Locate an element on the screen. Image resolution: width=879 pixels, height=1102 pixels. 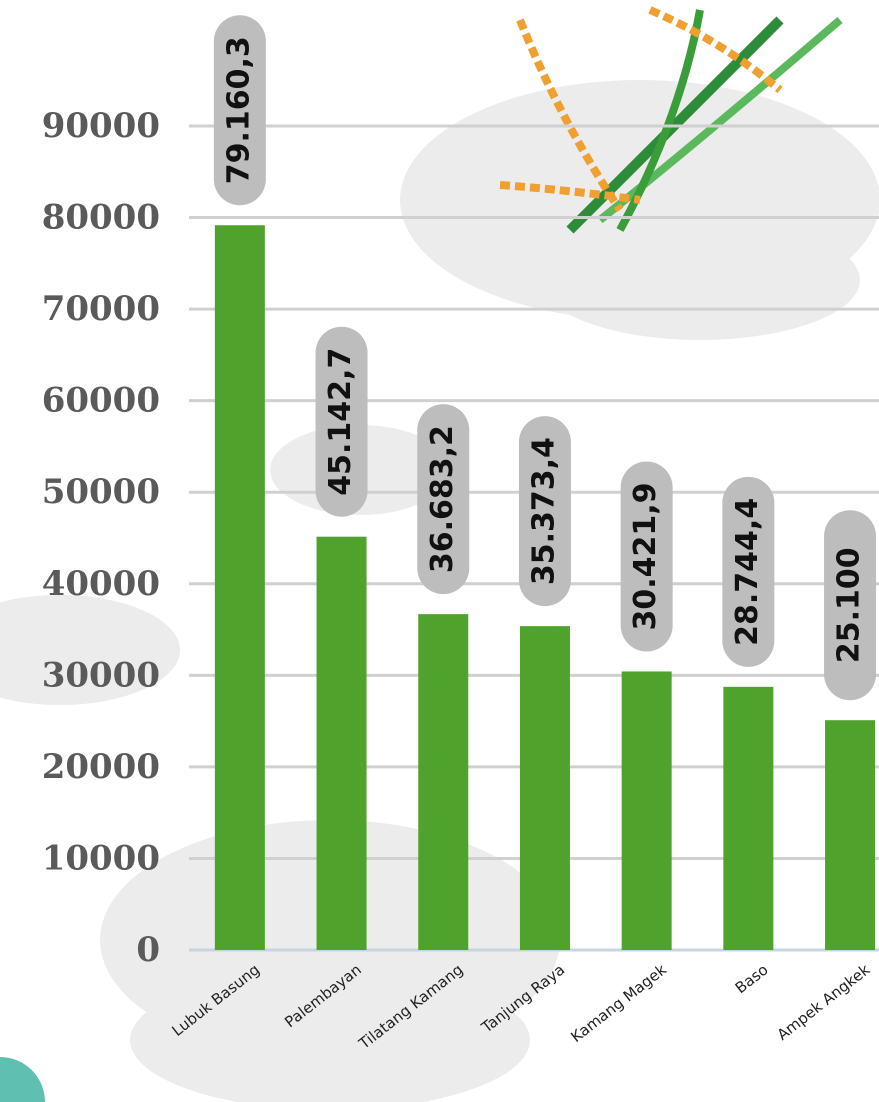
value-label: 79.160,3 is located at coordinates (238, 110).